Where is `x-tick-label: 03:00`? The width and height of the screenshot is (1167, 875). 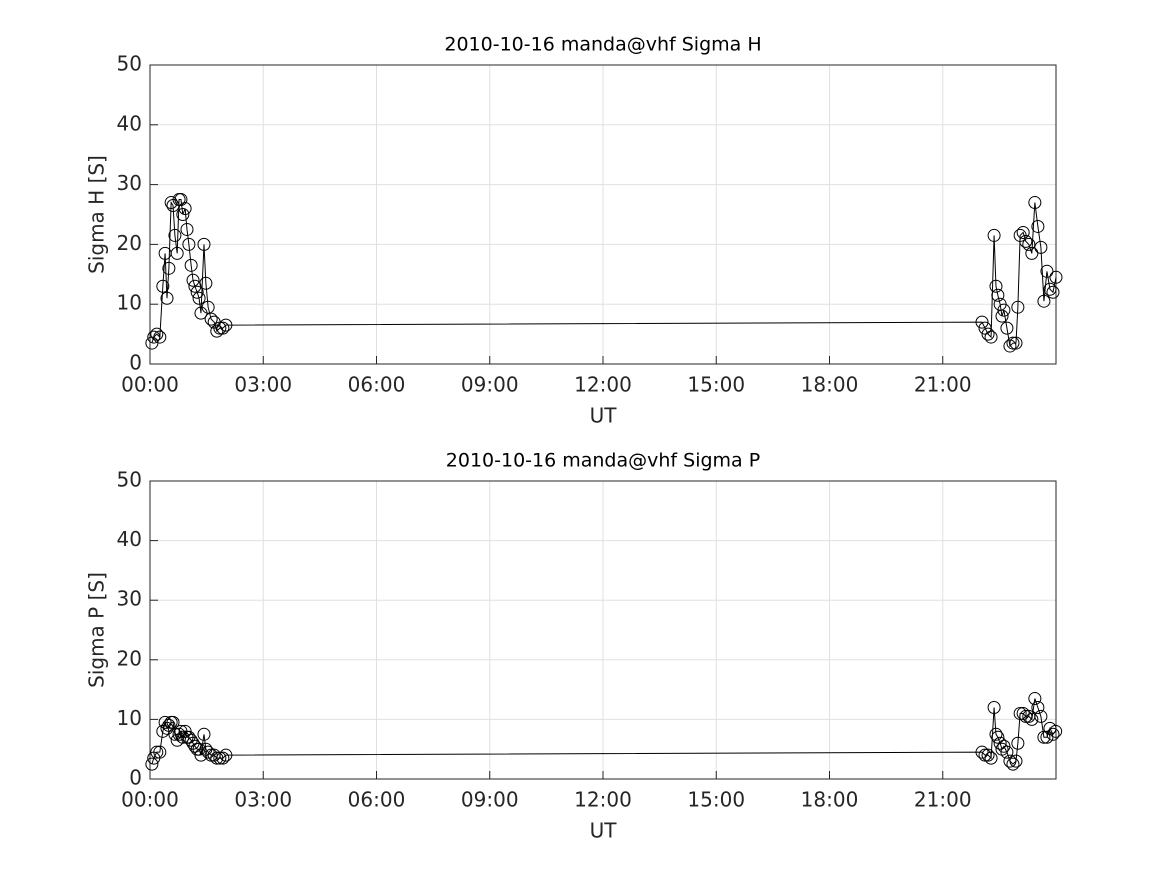 x-tick-label: 03:00 is located at coordinates (263, 800).